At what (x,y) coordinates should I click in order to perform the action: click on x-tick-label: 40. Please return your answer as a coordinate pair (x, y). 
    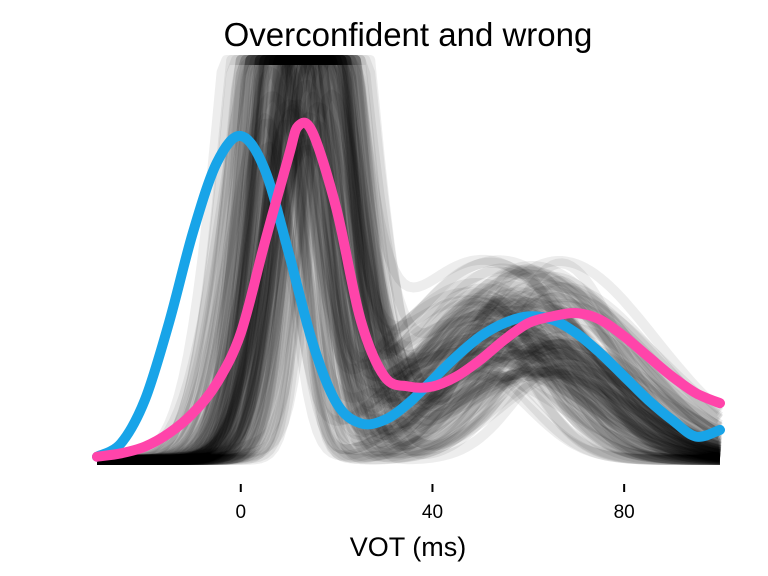
    Looking at the image, I should click on (432, 512).